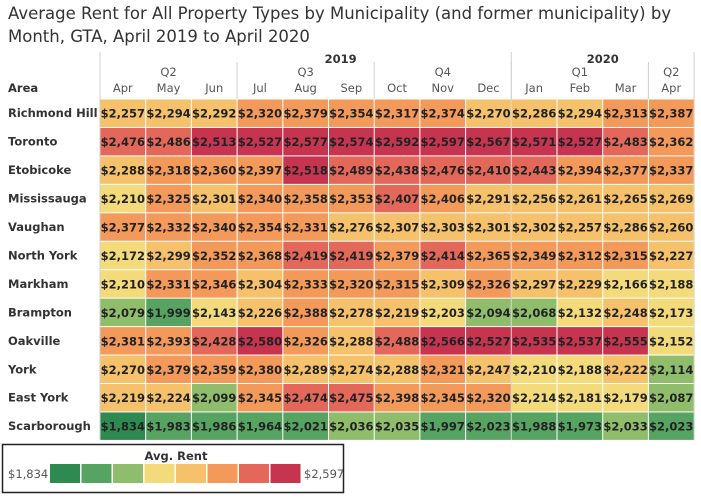 This screenshot has width=701, height=499. I want to click on area-label: Scarborough, so click(49, 426).